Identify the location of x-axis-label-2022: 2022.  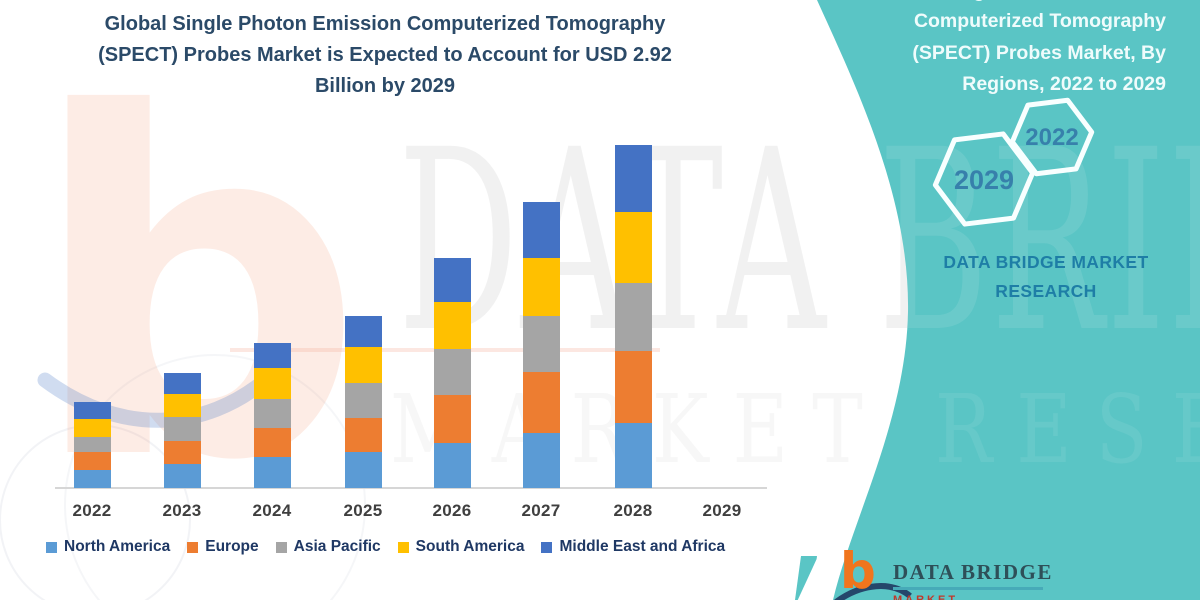
(92, 510).